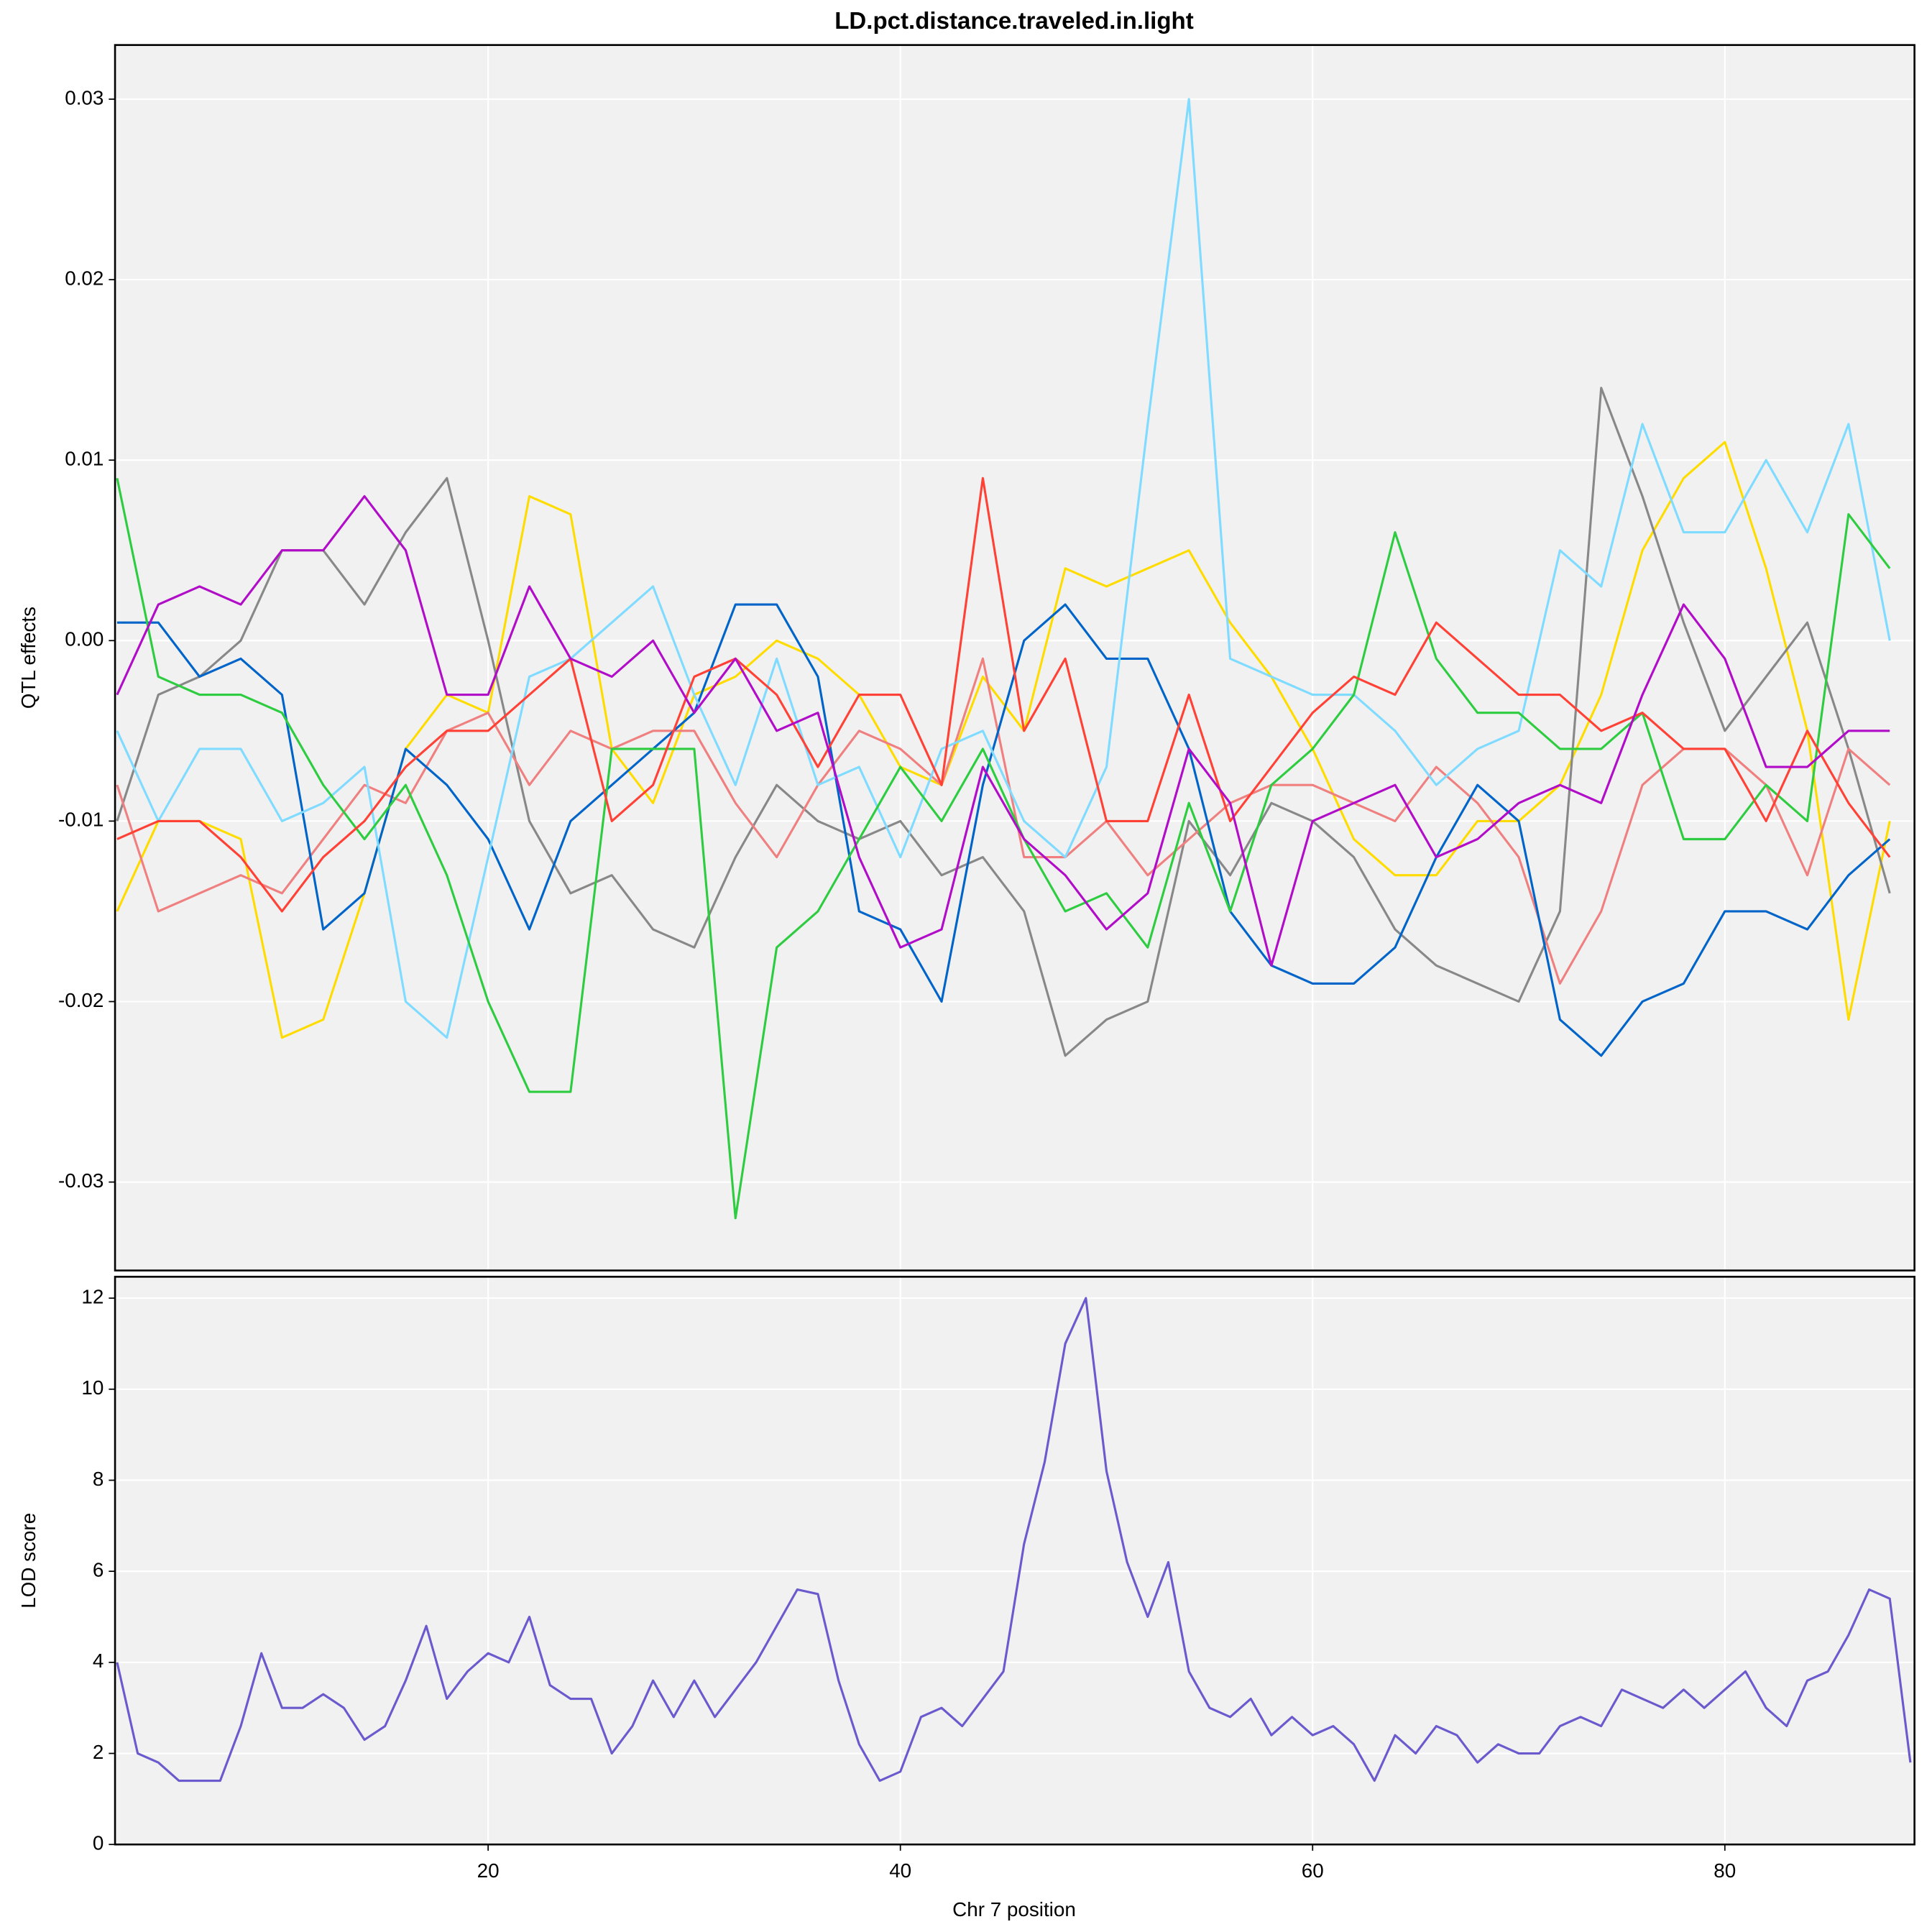 Image resolution: width=1932 pixels, height=1932 pixels. Describe the element at coordinates (84, 97) in the screenshot. I see `y-tick-label: 0.03` at that location.